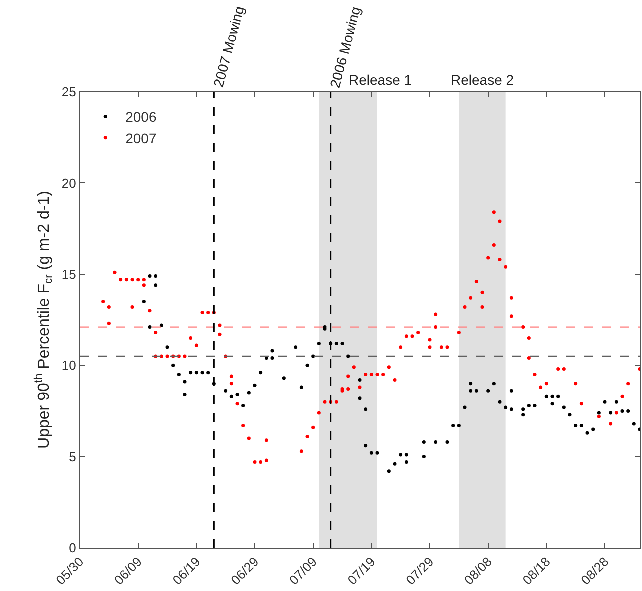 Image resolution: width=642 pixels, height=591 pixels. Describe the element at coordinates (69, 366) in the screenshot. I see `y-tick-label: 10` at that location.